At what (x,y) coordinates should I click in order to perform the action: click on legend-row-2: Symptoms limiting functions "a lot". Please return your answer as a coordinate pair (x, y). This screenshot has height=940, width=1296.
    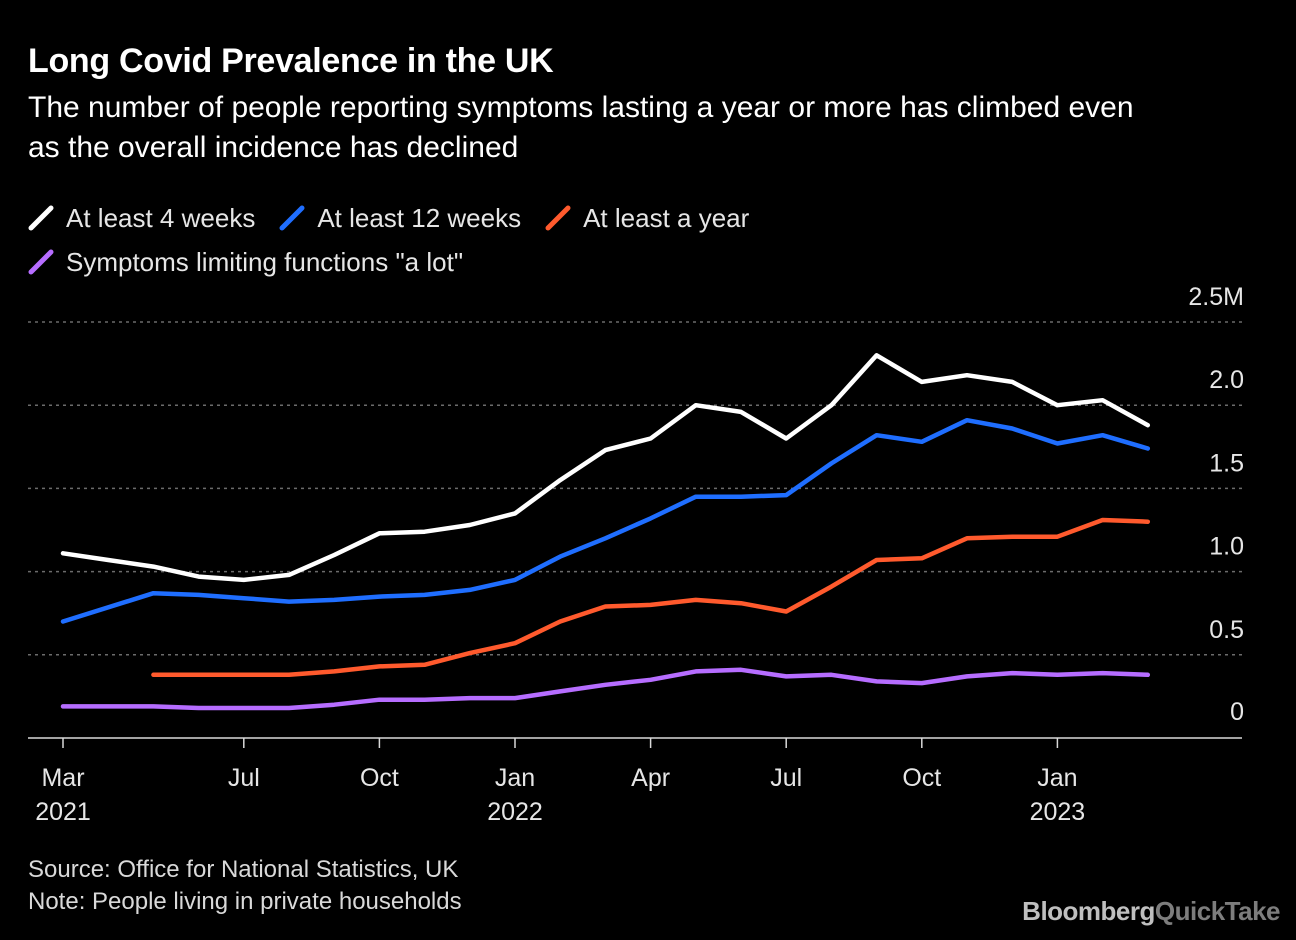
    Looking at the image, I should click on (528, 262).